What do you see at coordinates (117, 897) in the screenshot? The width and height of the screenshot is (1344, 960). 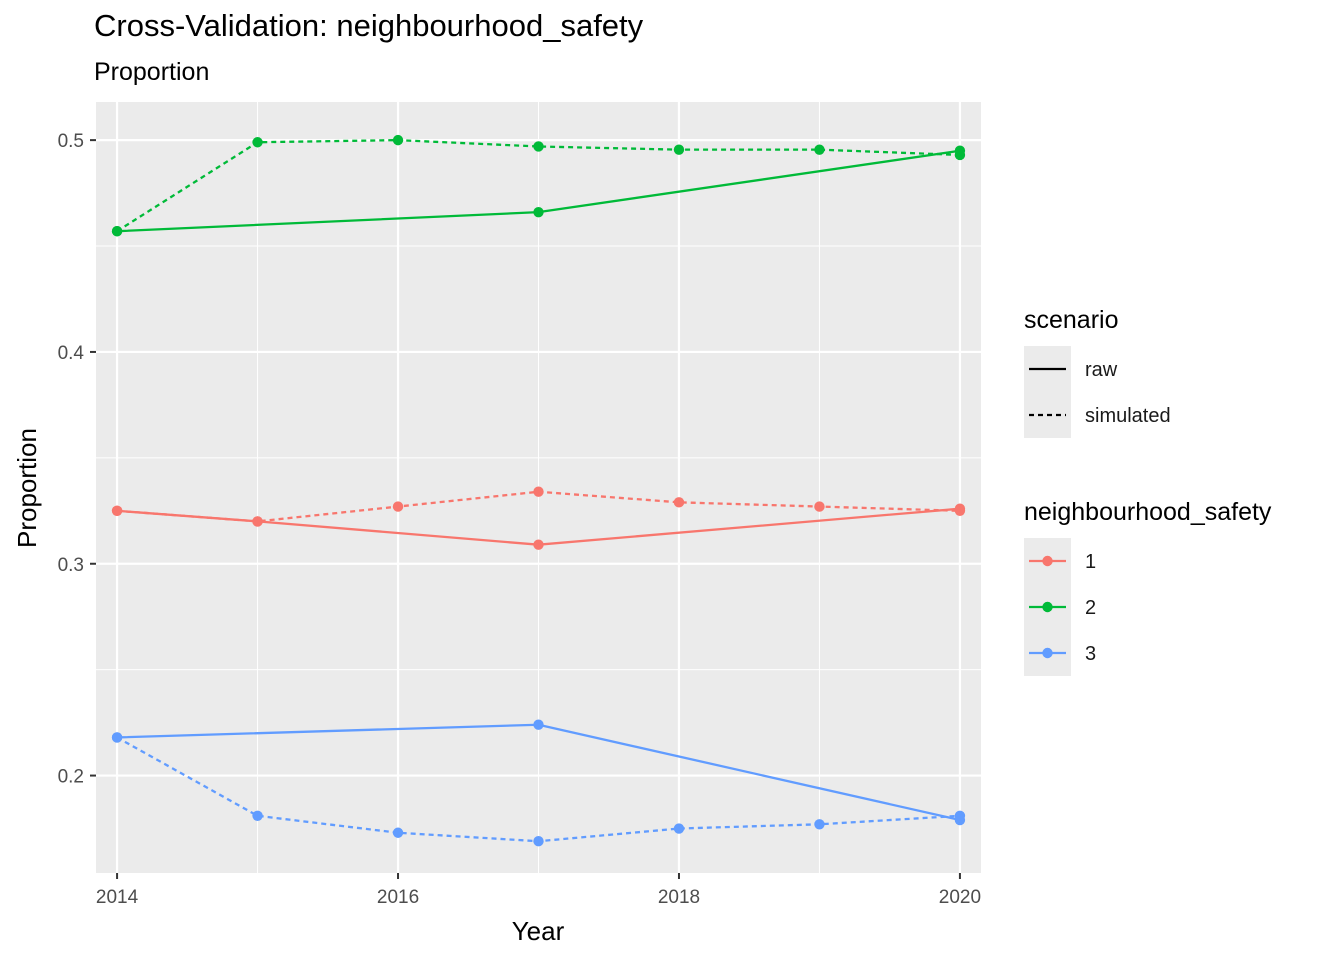 I see `x-tick-label: 2014` at bounding box center [117, 897].